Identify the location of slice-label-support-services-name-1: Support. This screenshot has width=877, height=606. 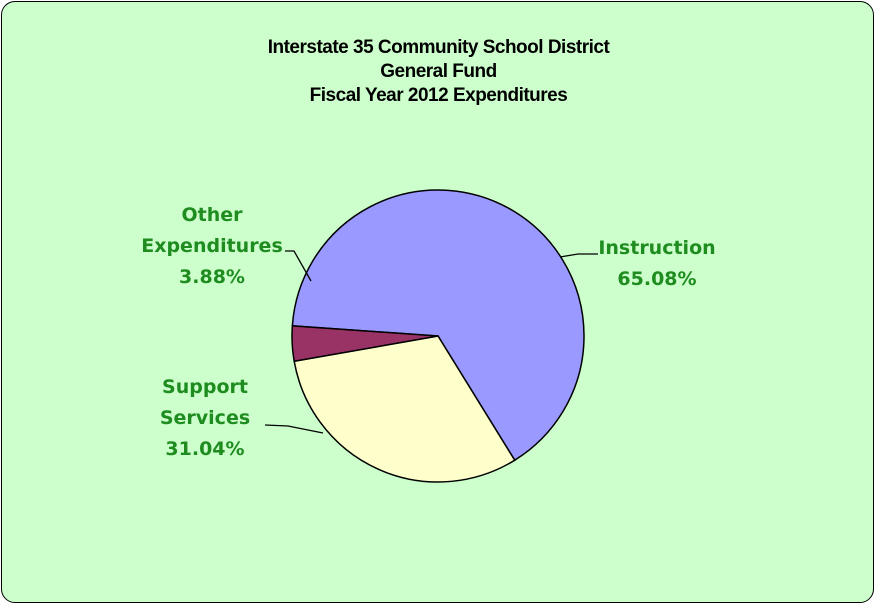
(205, 387).